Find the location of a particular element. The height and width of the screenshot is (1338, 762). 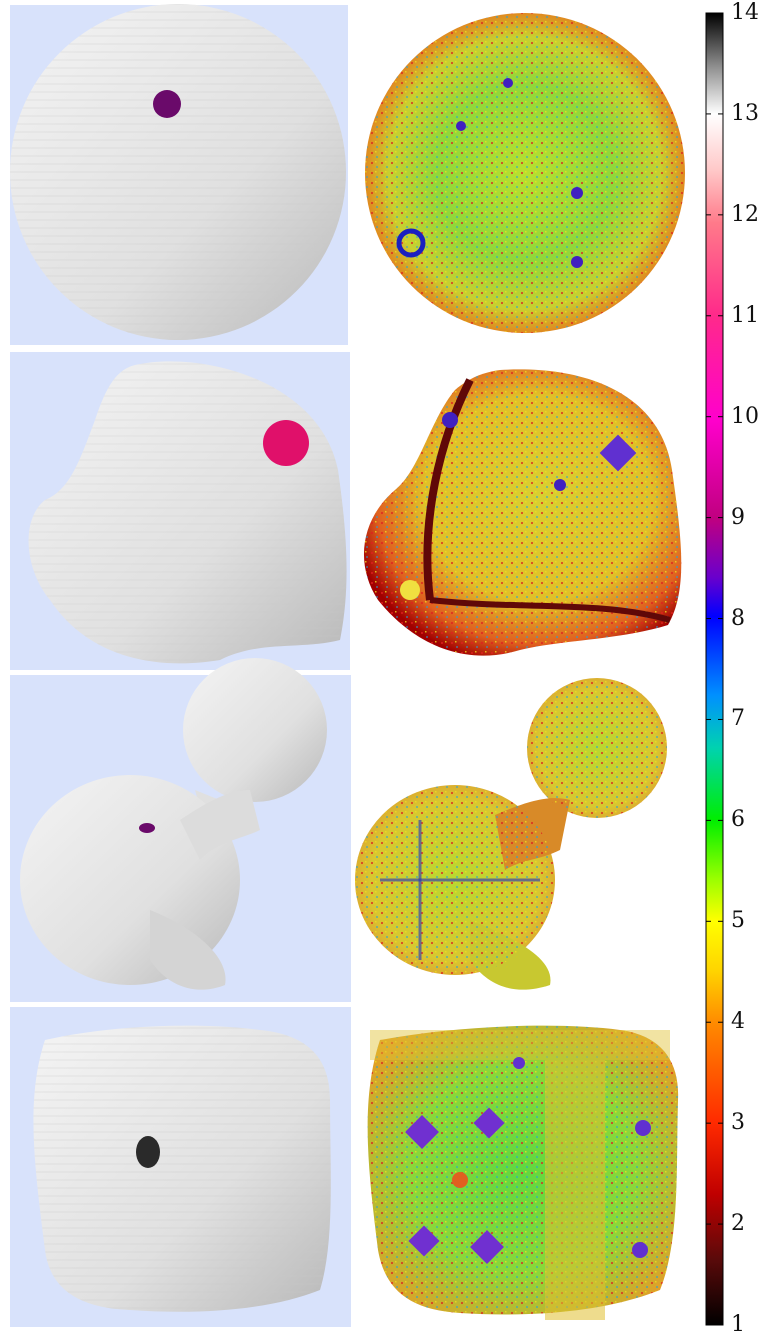

row3-heatmap-dumbbell is located at coordinates (511, 834).